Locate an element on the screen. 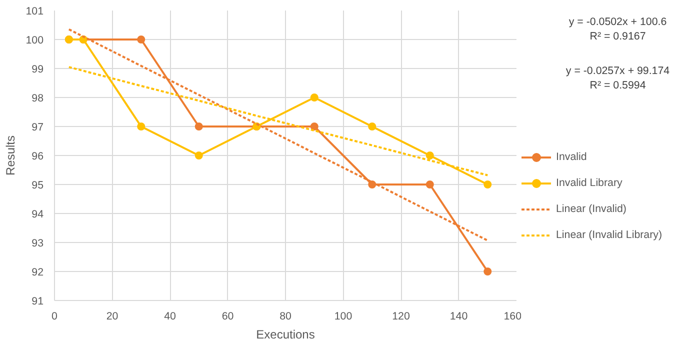 The height and width of the screenshot is (361, 692). text: R² = 0.5994 is located at coordinates (618, 86).